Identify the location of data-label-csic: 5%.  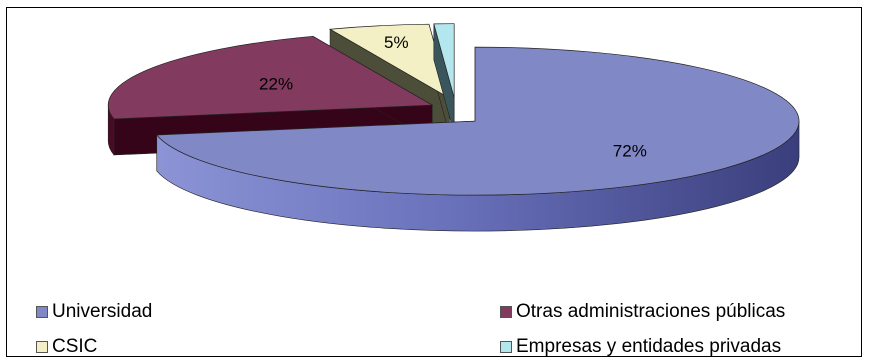
(396, 42).